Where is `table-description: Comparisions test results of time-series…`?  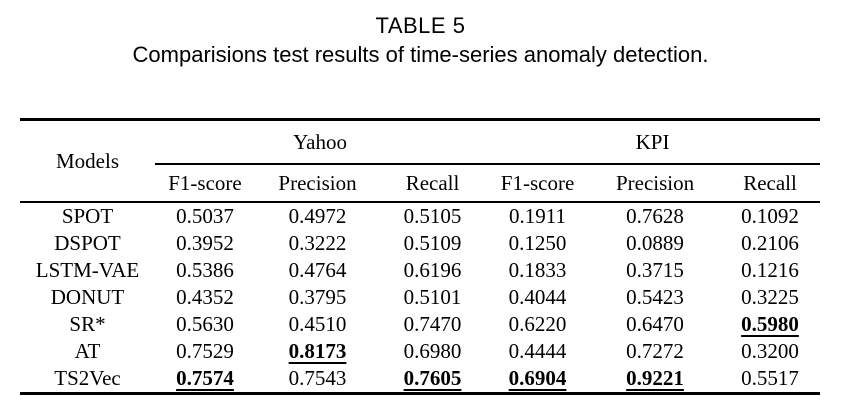
table-description: Comparisions test results of time-series… is located at coordinates (420, 54).